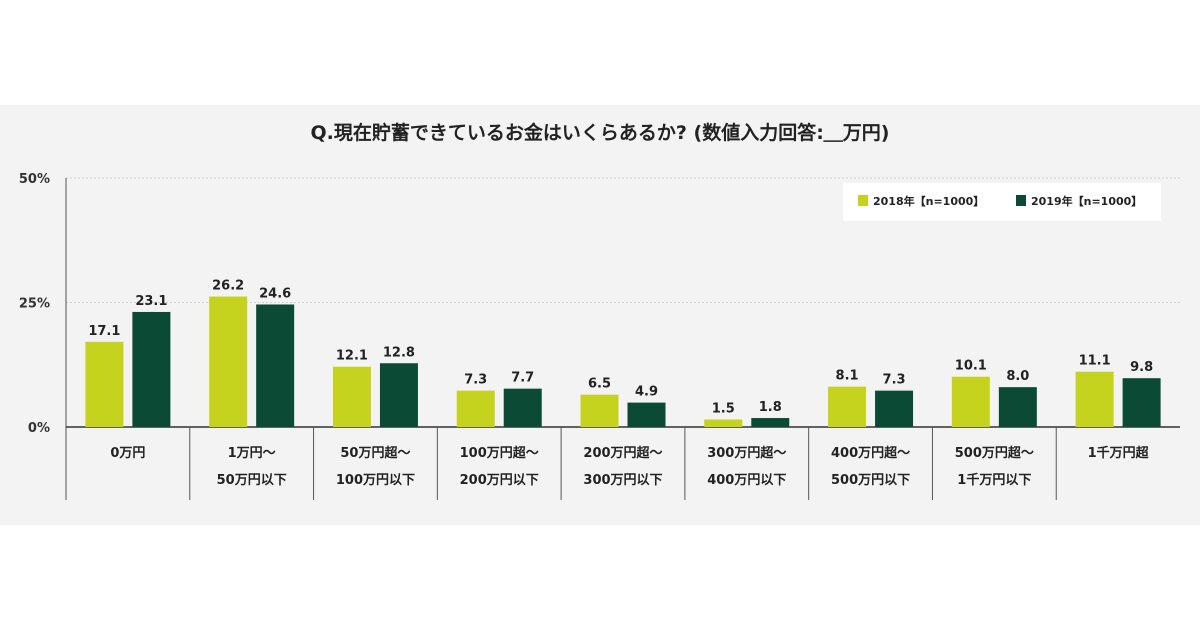  I want to click on data-label: 1.5, so click(723, 409).